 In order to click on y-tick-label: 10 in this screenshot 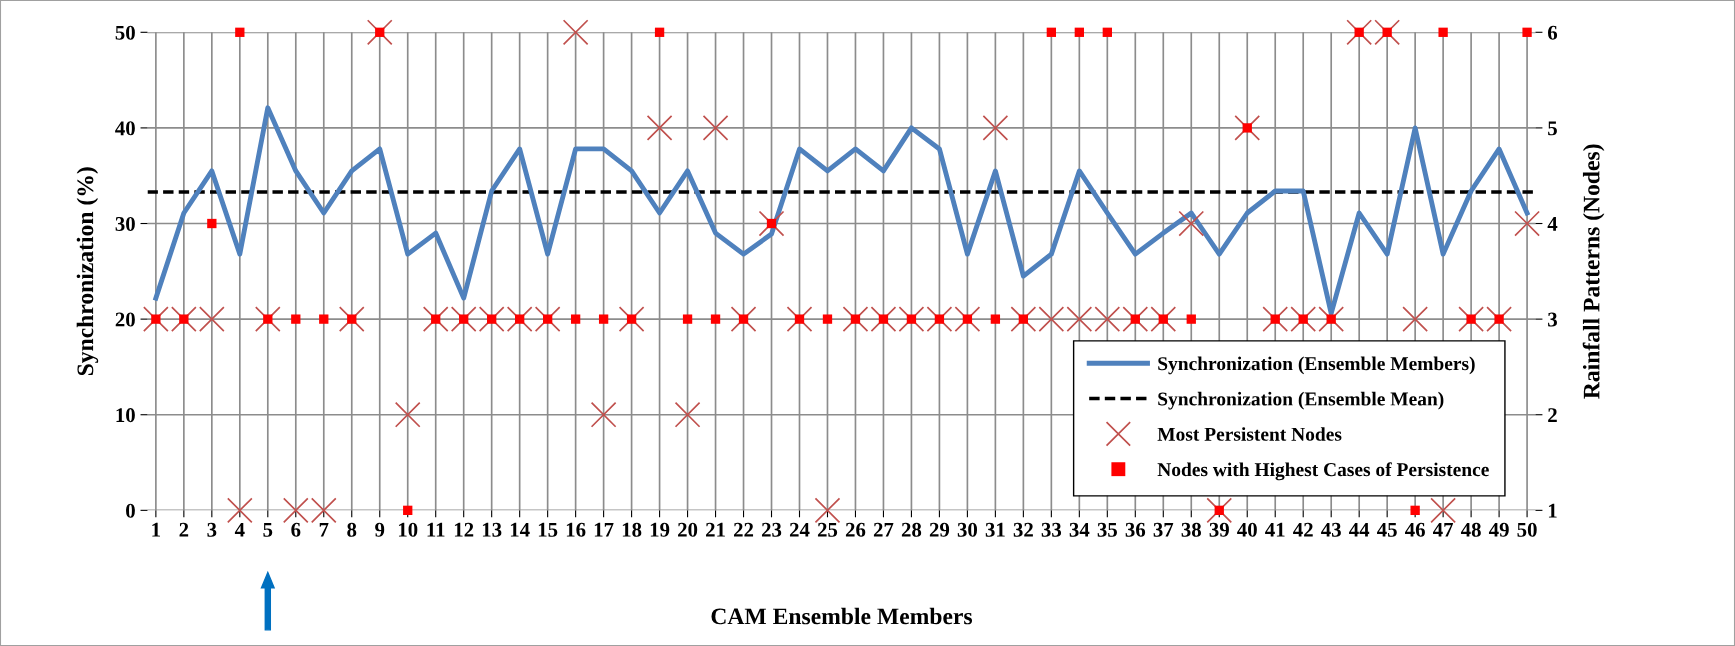, I will do `click(125, 415)`.